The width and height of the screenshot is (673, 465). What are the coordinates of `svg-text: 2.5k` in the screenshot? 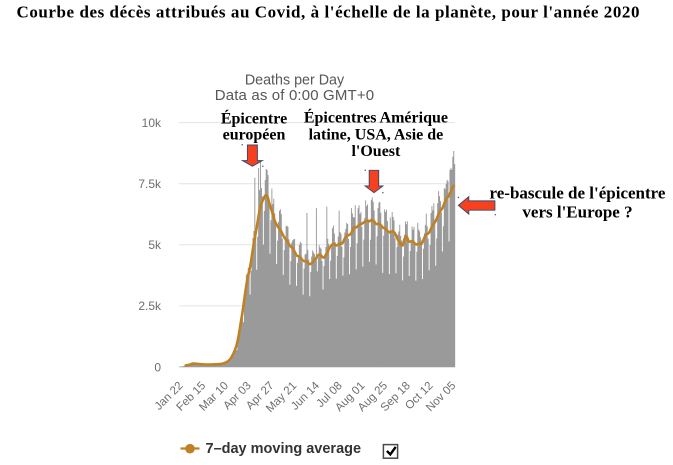 It's located at (150, 306).